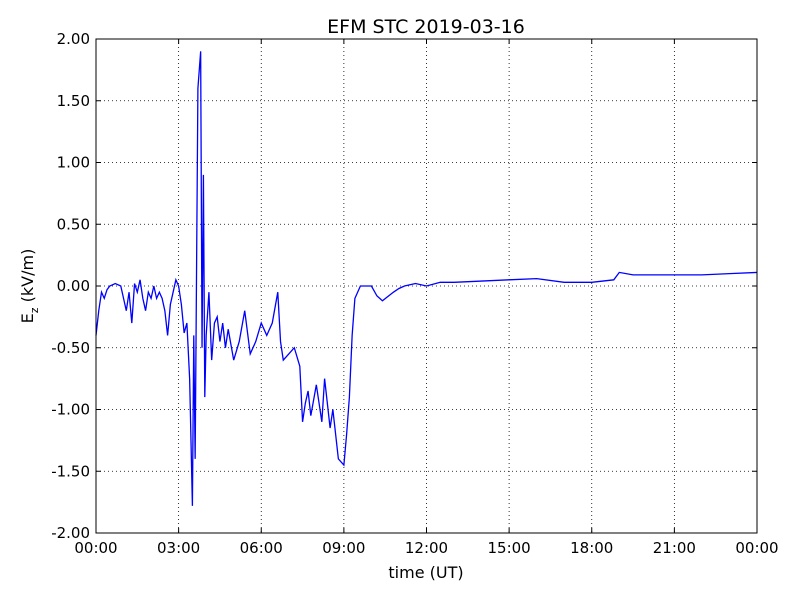 The width and height of the screenshot is (800, 600). Describe the element at coordinates (73, 224) in the screenshot. I see `y-tick-label: 0.50` at that location.